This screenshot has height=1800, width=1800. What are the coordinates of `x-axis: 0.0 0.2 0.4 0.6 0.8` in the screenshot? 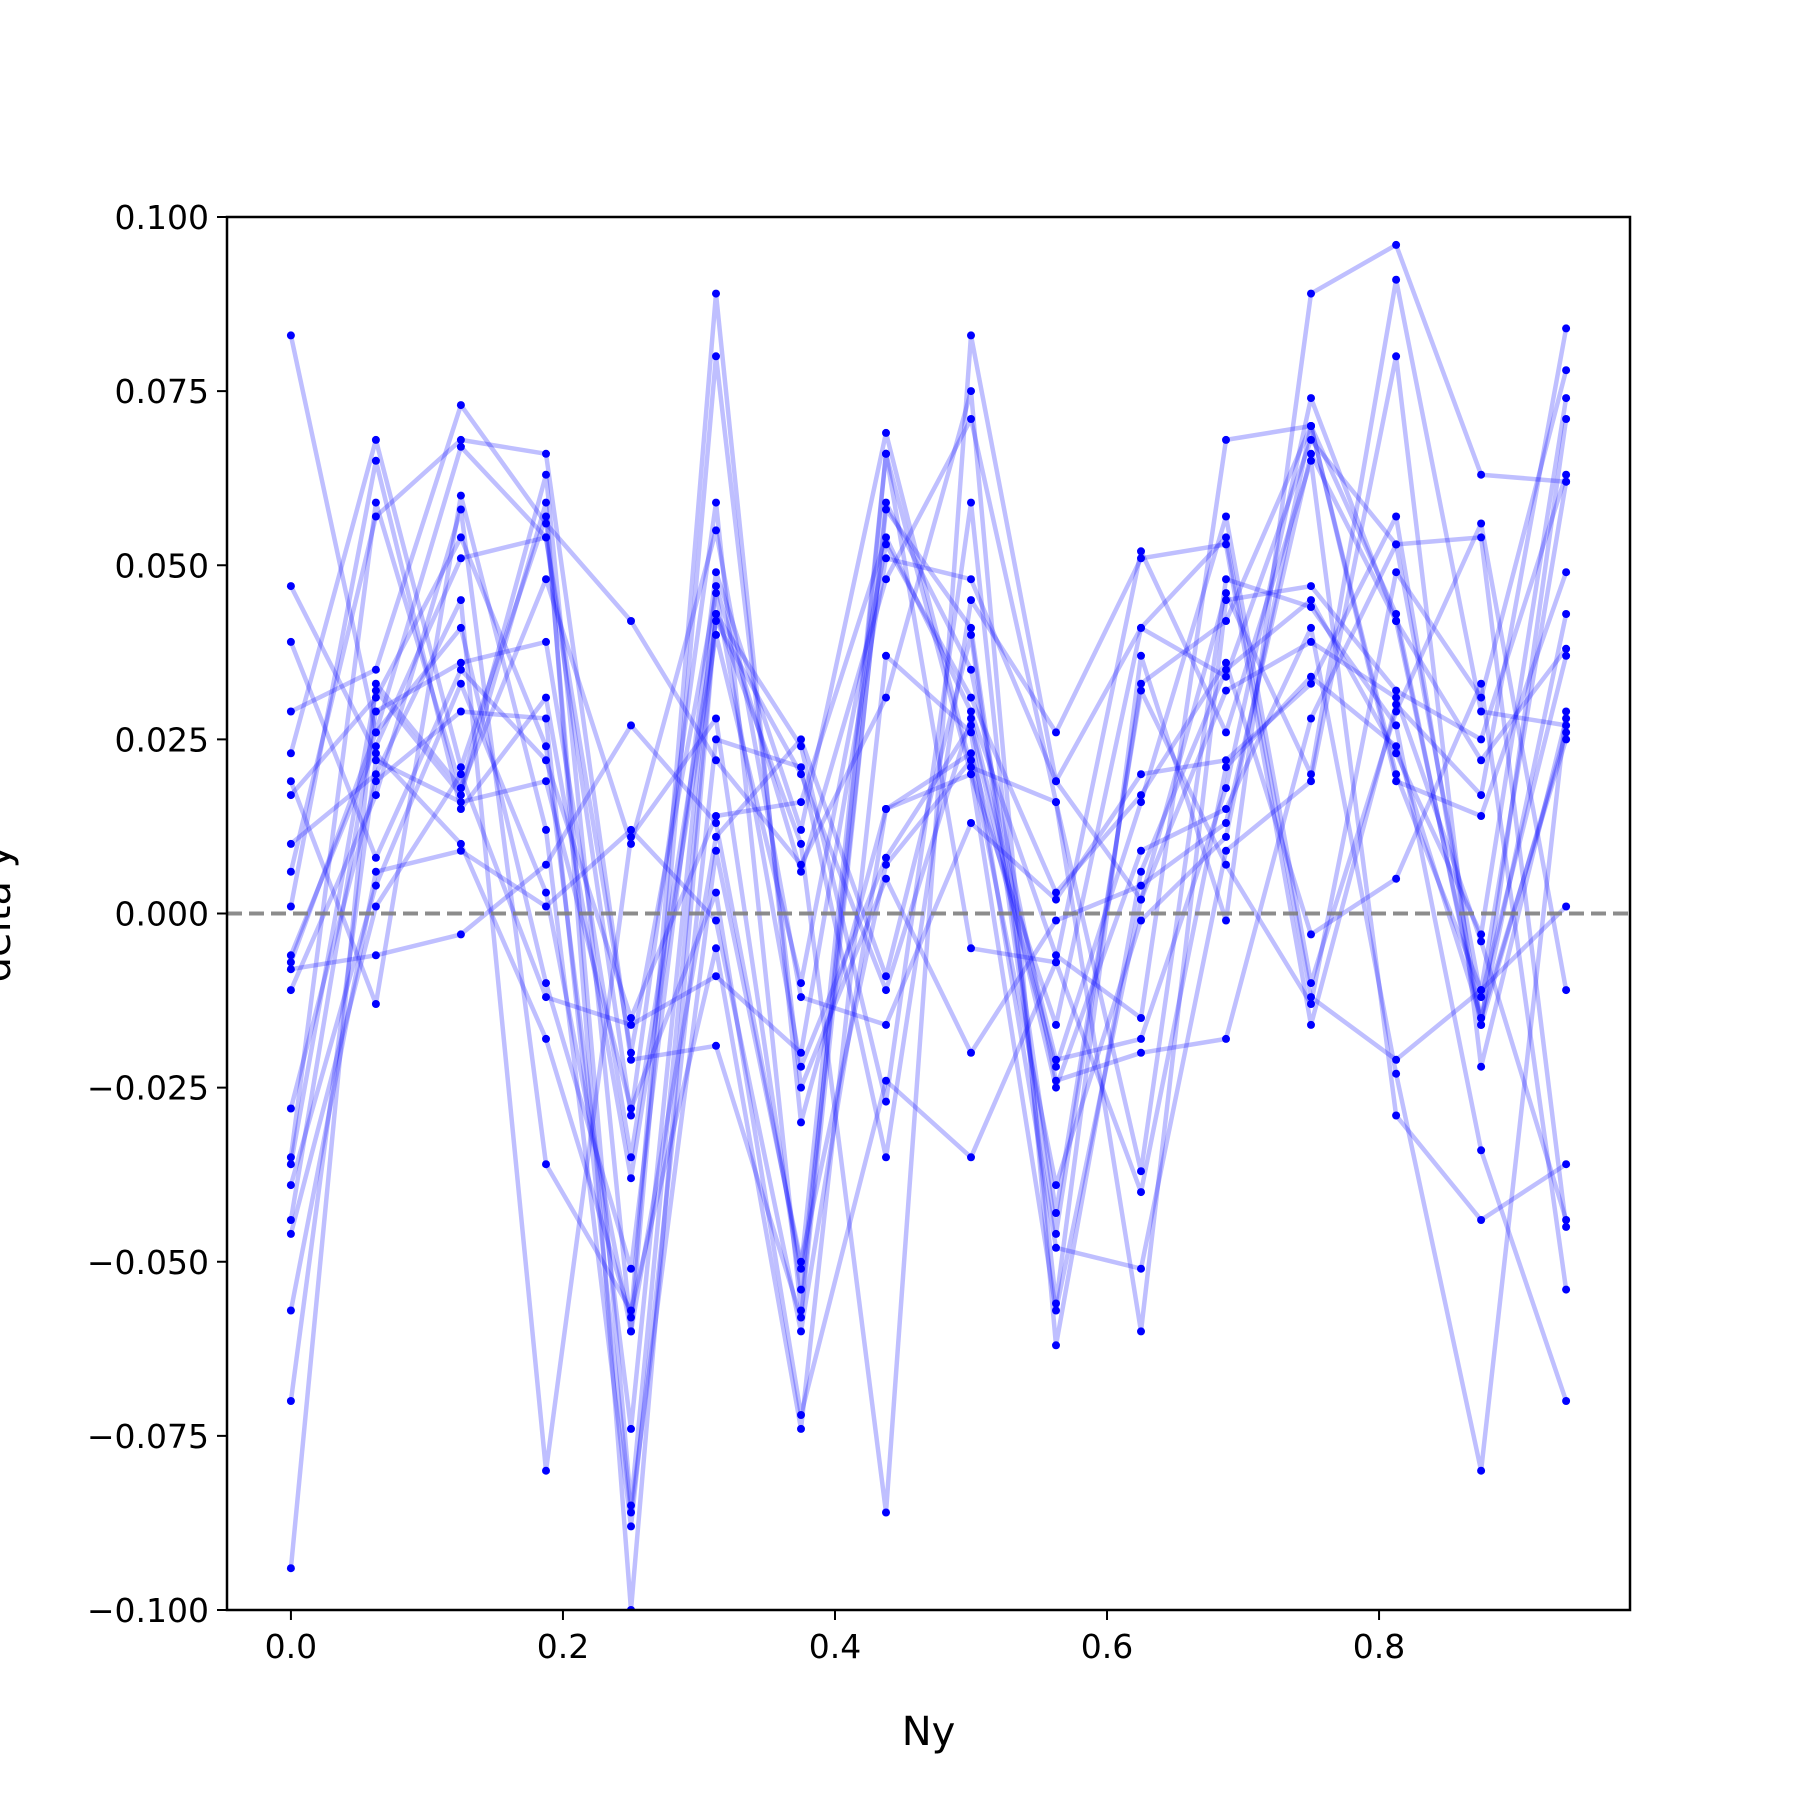 It's located at (835, 1638).